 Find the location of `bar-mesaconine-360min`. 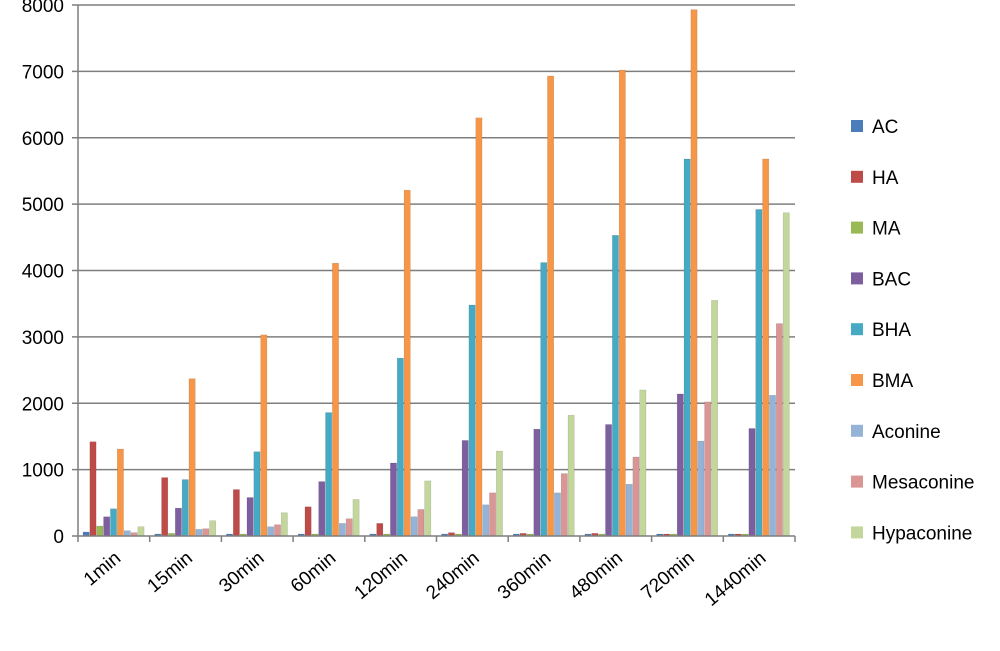

bar-mesaconine-360min is located at coordinates (564, 505).